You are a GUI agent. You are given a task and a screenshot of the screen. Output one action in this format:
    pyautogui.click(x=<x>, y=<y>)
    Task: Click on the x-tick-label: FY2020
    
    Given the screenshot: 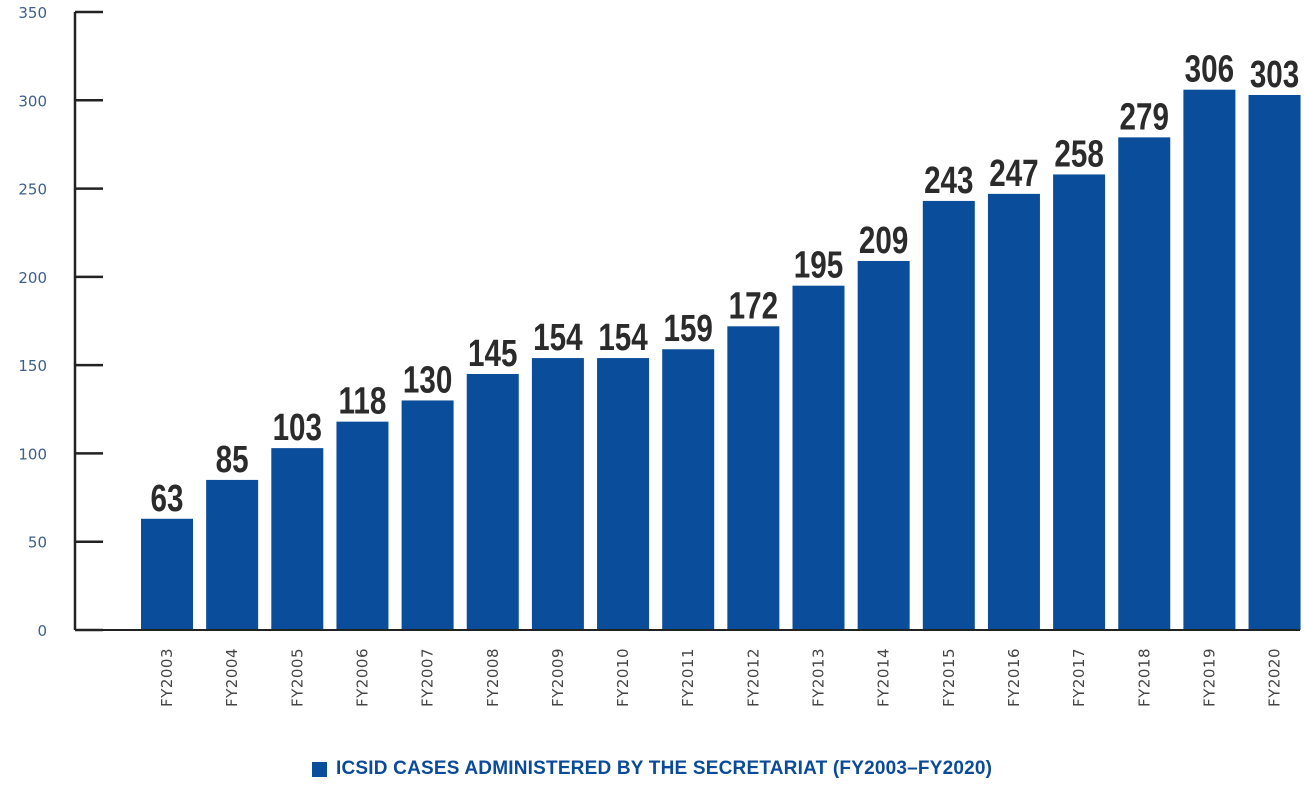 What is the action you would take?
    pyautogui.click(x=1275, y=677)
    